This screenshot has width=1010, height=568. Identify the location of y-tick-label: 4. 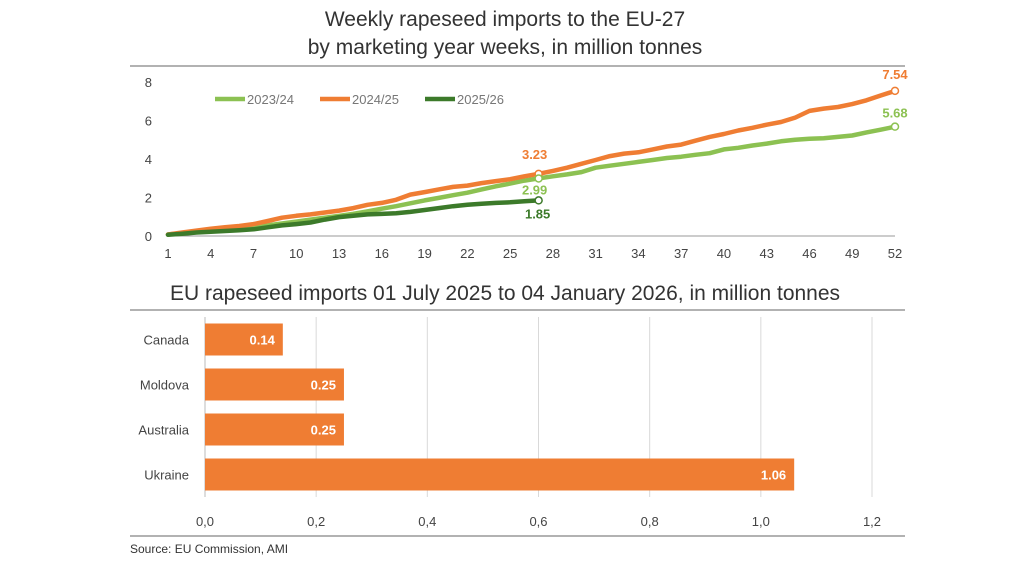
(148, 159).